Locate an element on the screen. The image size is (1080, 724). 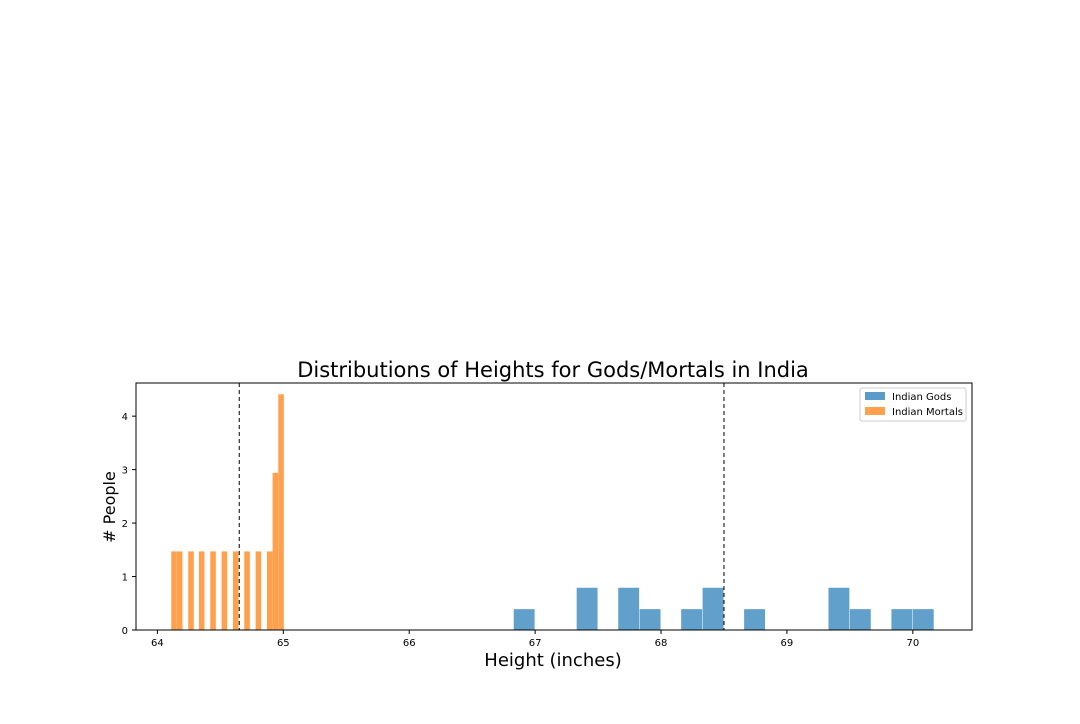
x-tick-label-66: 66 is located at coordinates (409, 643).